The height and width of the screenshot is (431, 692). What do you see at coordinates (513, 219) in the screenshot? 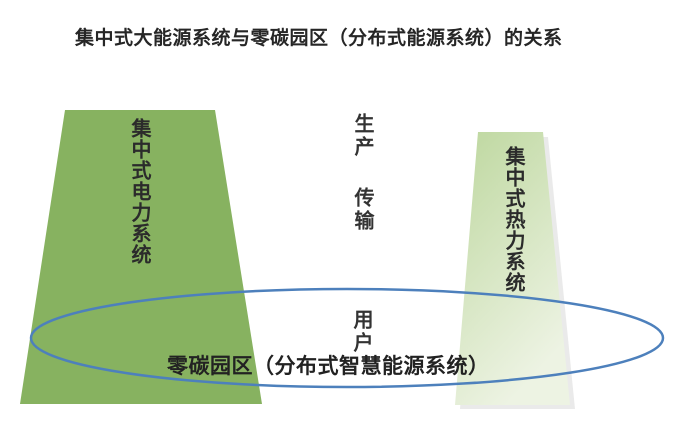
I see `right-trapezoid-label: 集中式热力系统` at bounding box center [513, 219].